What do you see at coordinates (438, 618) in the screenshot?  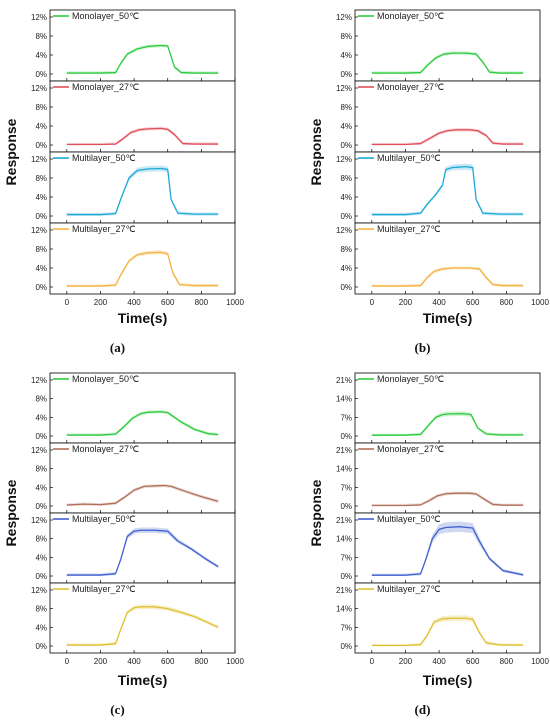 I see `subplot: 0% 7% 14% 21% Multilayer_27℃` at bounding box center [438, 618].